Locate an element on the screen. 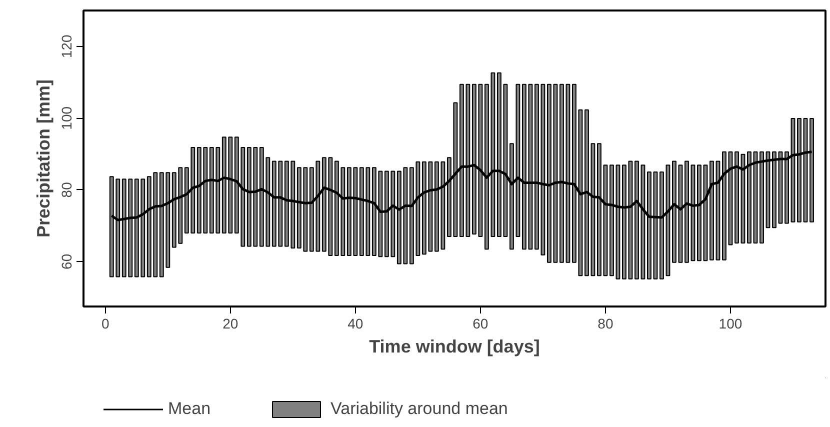  x-tick-label: 40 is located at coordinates (356, 324).